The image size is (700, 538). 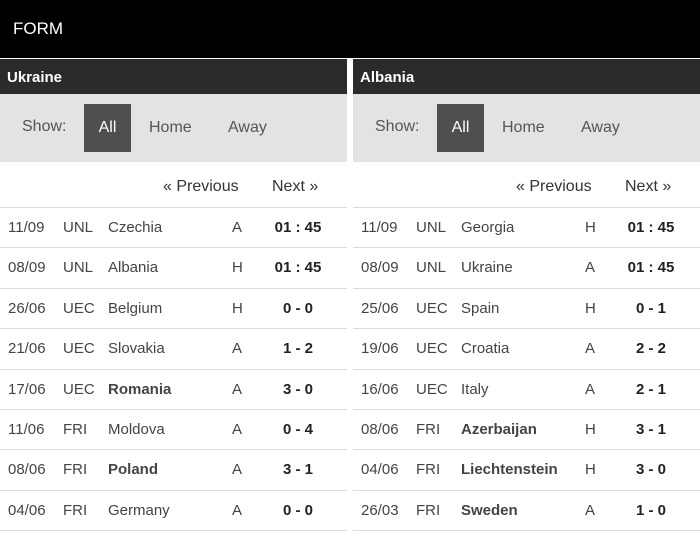 I want to click on match-date: 26/03, so click(x=380, y=510).